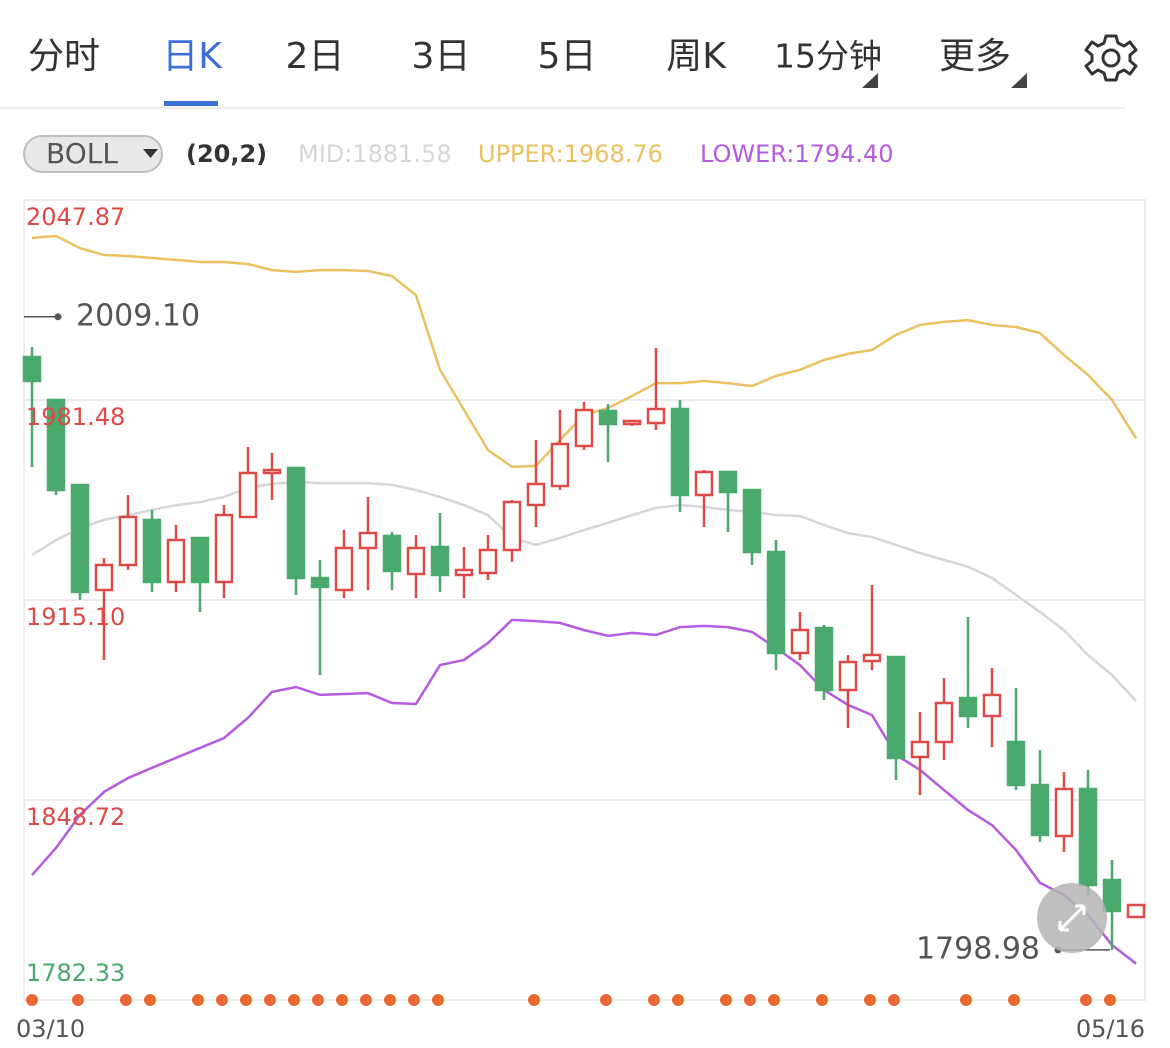  I want to click on indicator-pill, so click(93, 154).